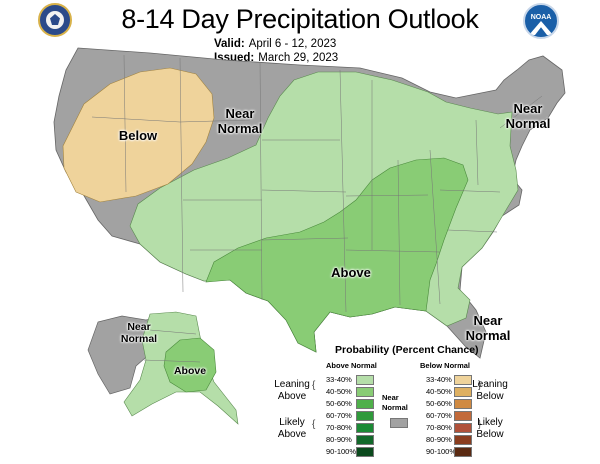 The height and width of the screenshot is (464, 600). What do you see at coordinates (139, 333) in the screenshot?
I see `label-near-normal-alaska: Near Normal` at bounding box center [139, 333].